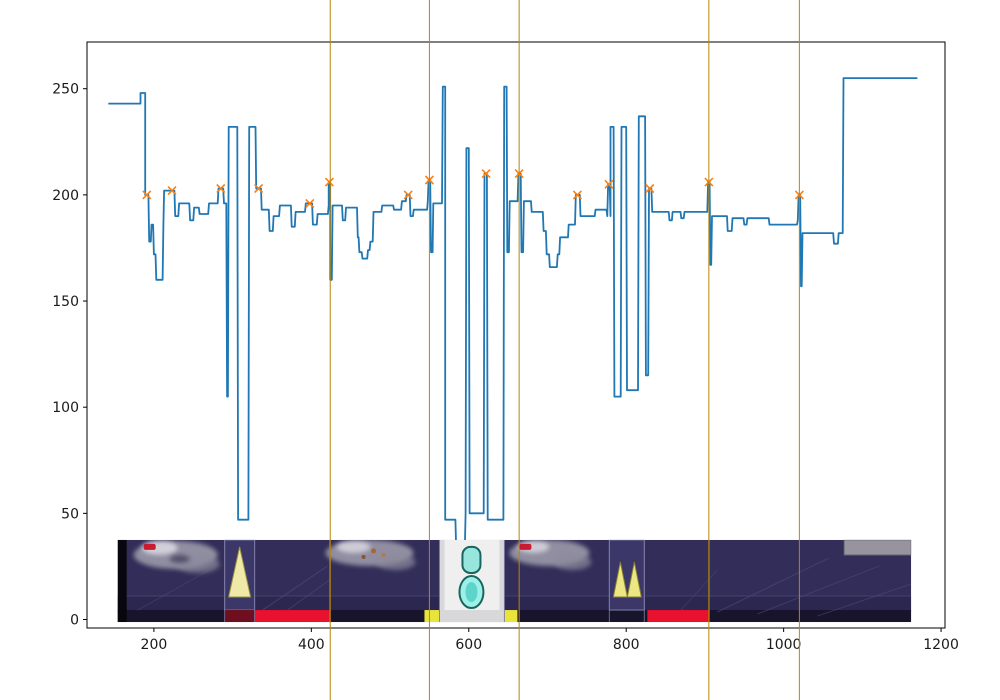 This screenshot has height=700, width=1000. Describe the element at coordinates (74, 621) in the screenshot. I see `y-tick-label: 0` at that location.